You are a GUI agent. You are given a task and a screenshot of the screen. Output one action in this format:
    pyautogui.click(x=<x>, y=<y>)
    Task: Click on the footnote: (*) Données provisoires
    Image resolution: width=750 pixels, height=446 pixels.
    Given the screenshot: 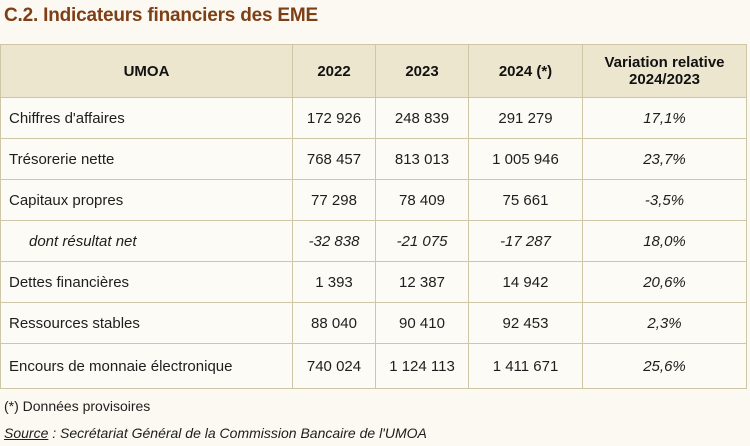 What is the action you would take?
    pyautogui.click(x=77, y=406)
    